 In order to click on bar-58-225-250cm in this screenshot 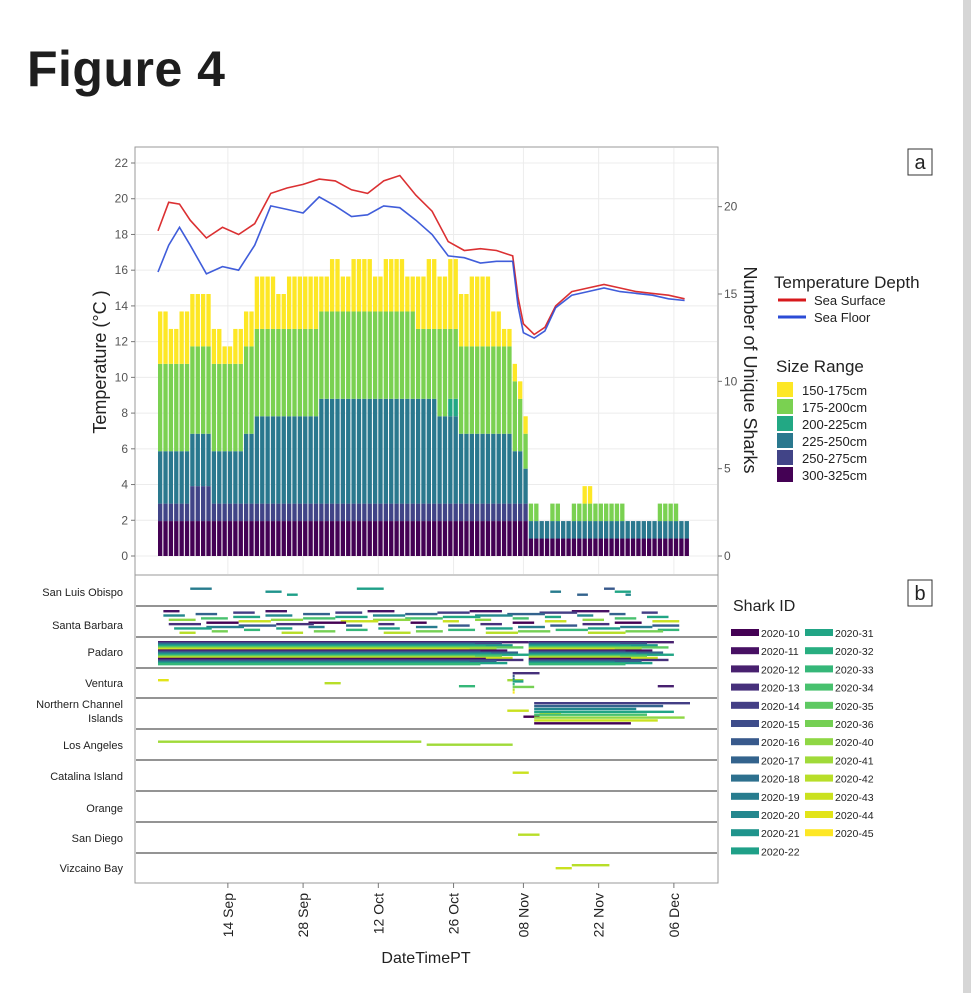, I will do `click(466, 468)`.